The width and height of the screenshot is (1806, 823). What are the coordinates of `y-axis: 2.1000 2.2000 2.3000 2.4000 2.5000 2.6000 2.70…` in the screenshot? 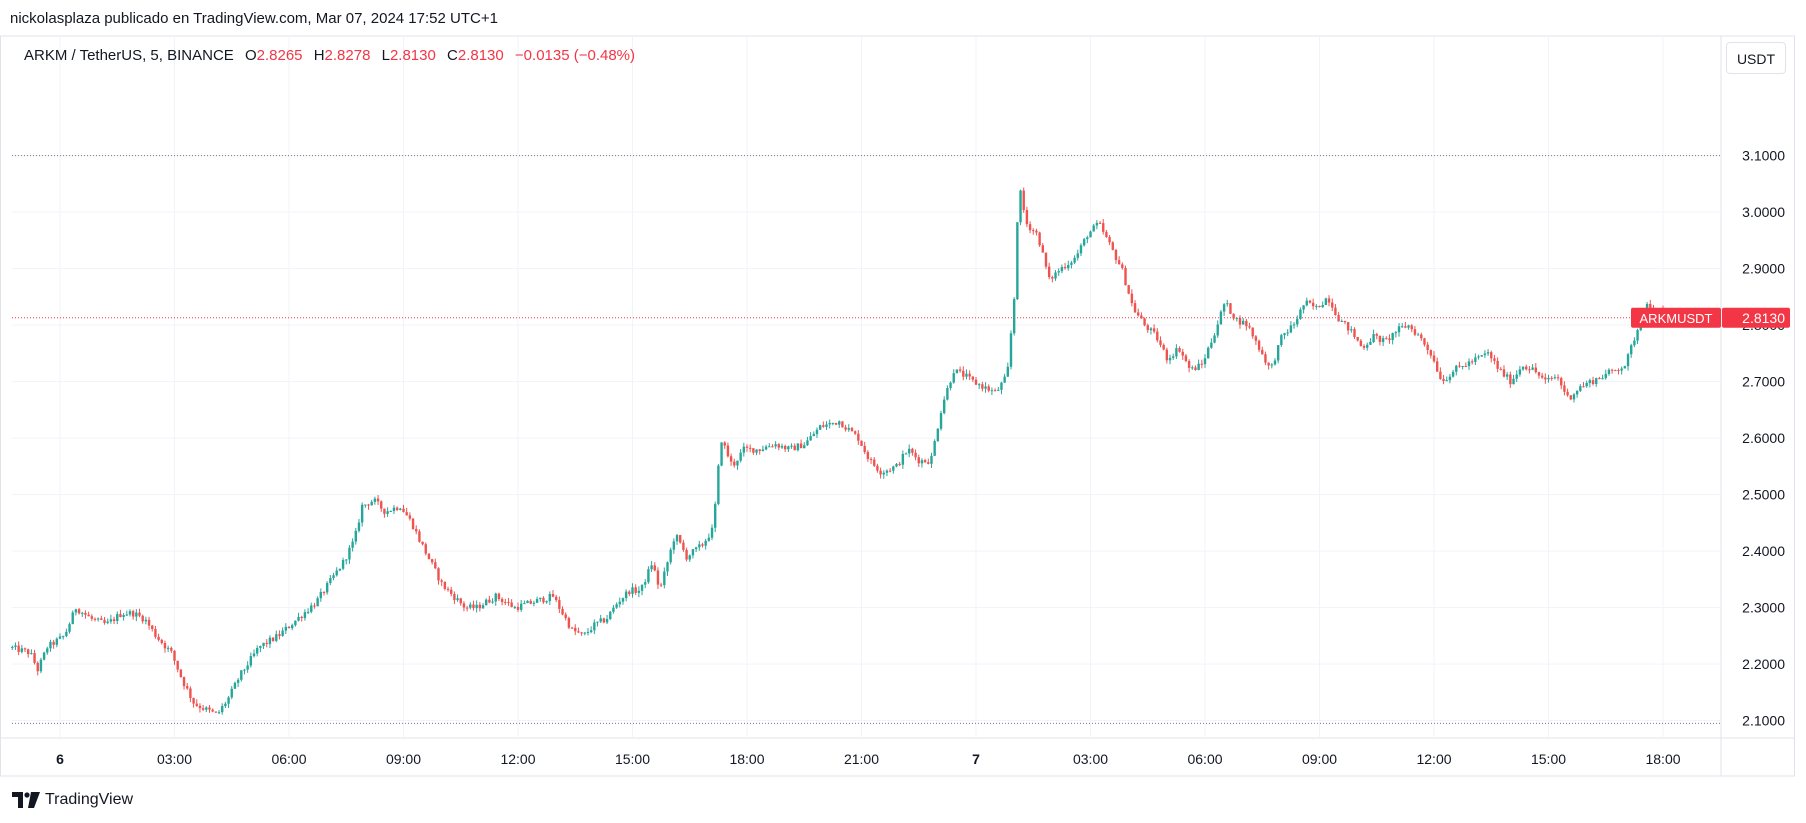 It's located at (1763, 438).